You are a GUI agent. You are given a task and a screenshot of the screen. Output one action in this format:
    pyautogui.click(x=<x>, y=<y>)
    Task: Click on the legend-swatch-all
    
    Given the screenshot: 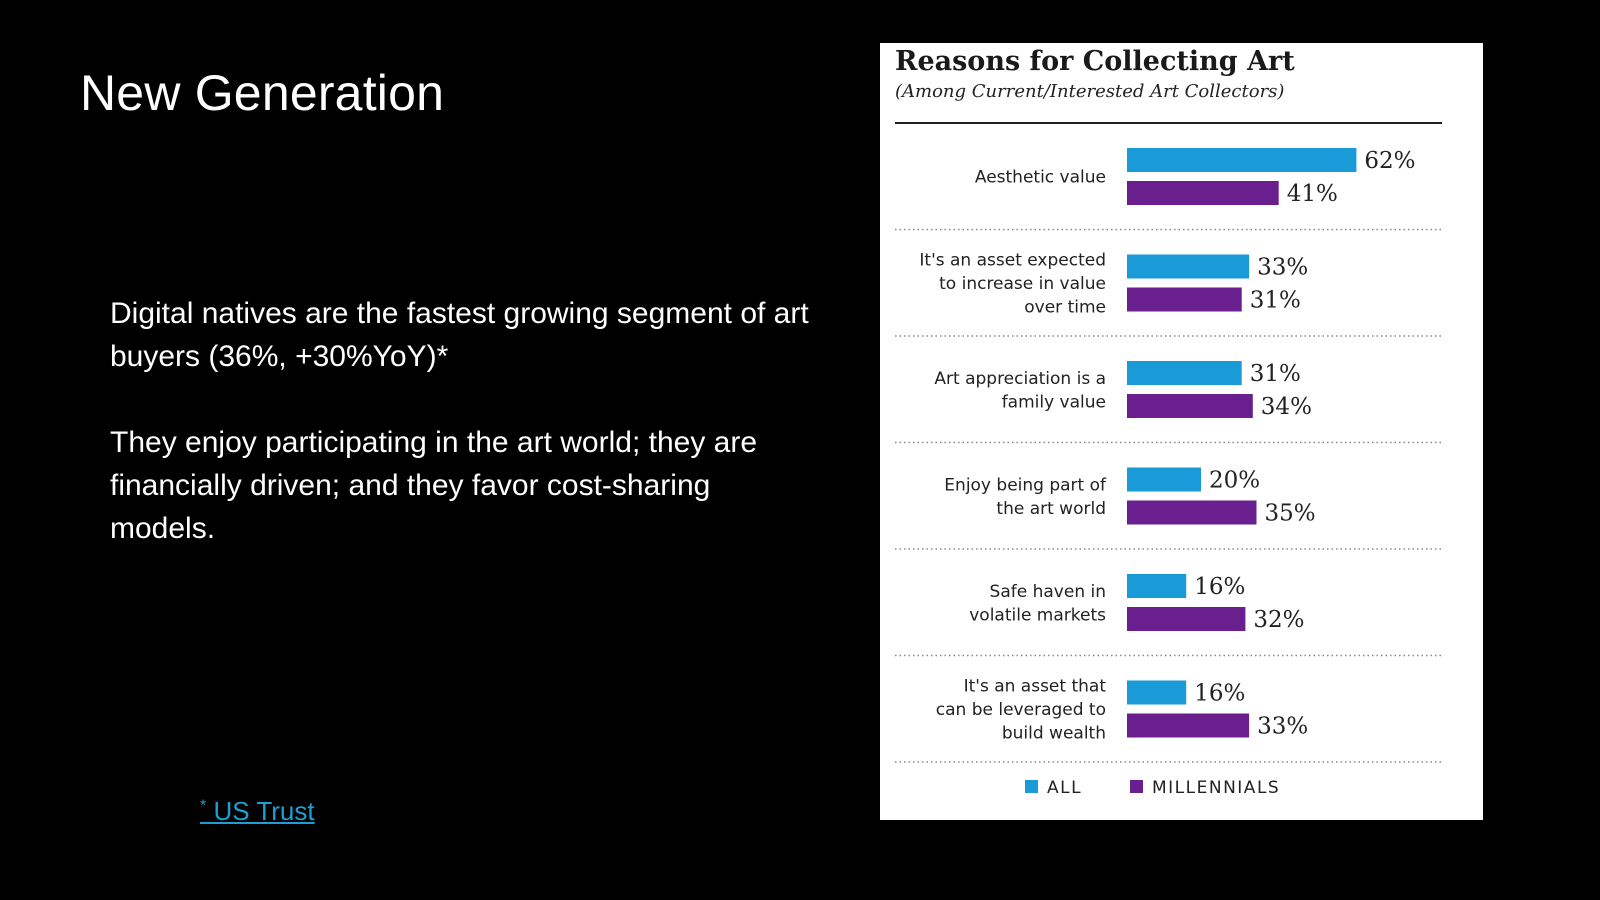 What is the action you would take?
    pyautogui.click(x=1031, y=786)
    